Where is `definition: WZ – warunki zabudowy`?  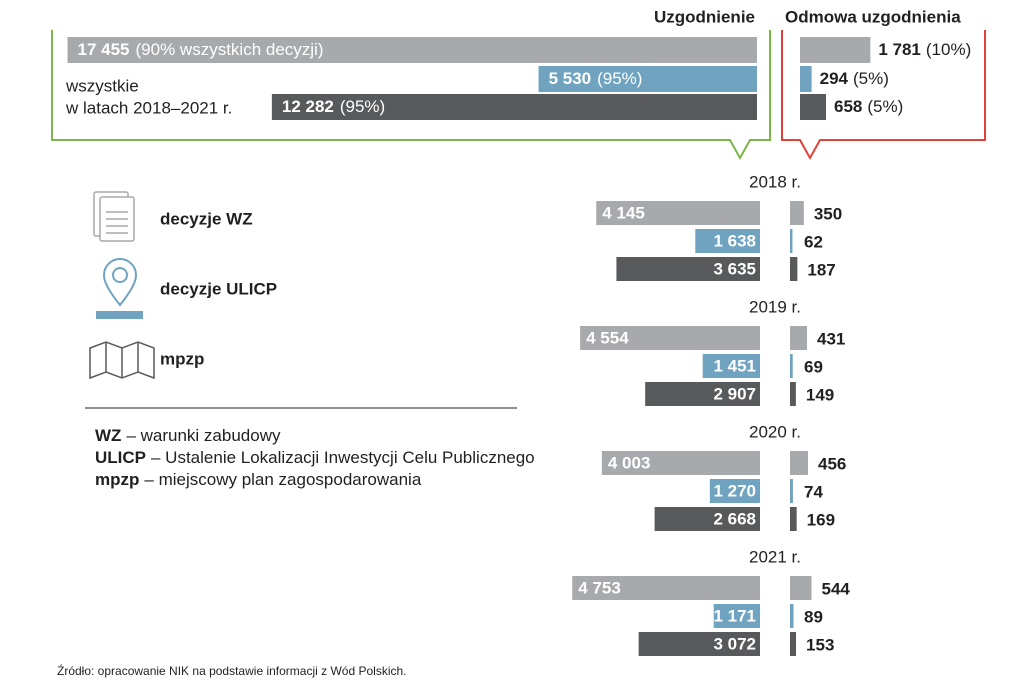 definition: WZ – warunki zabudowy is located at coordinates (188, 435).